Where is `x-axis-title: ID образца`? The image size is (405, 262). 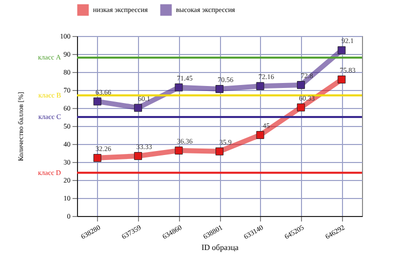 x-axis-title: ID образца is located at coordinates (220, 247).